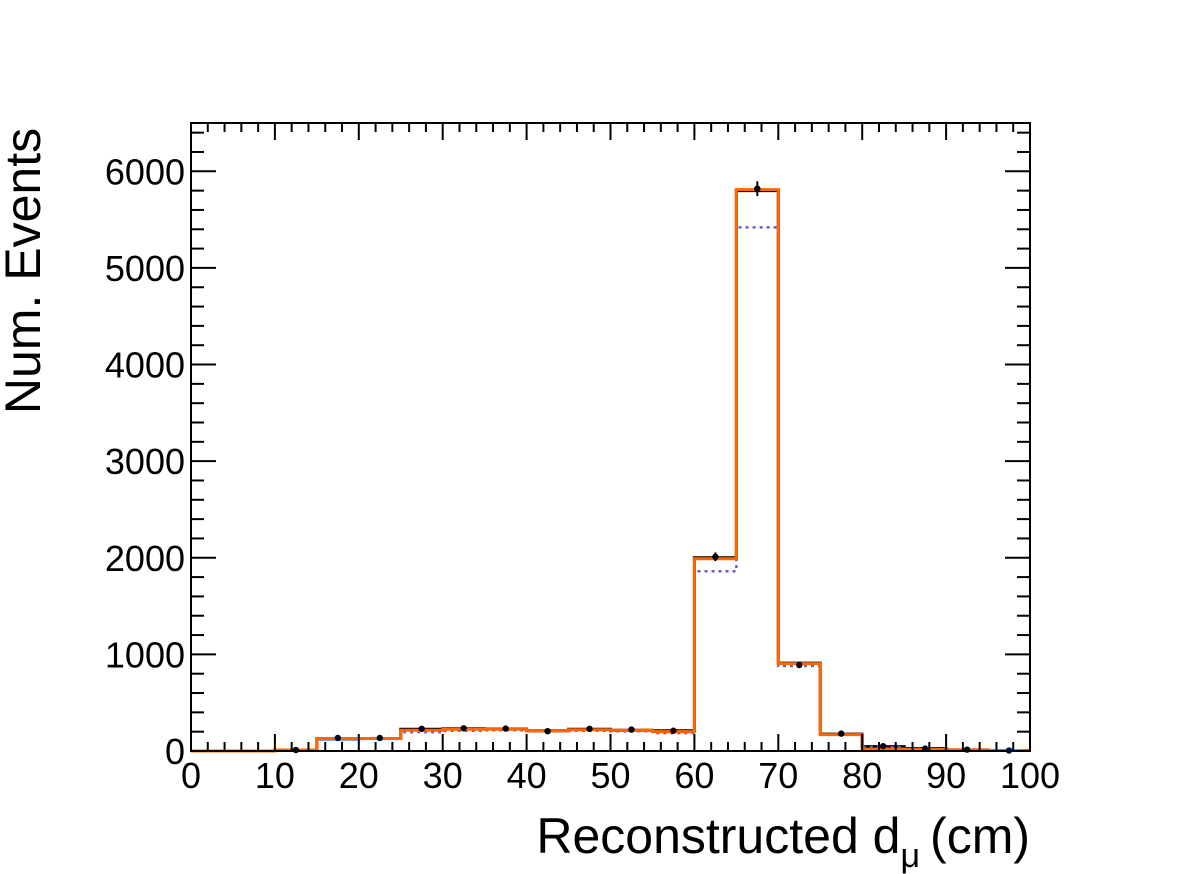 The image size is (1198, 874). I want to click on y-tick-label: 6000, so click(145, 171).